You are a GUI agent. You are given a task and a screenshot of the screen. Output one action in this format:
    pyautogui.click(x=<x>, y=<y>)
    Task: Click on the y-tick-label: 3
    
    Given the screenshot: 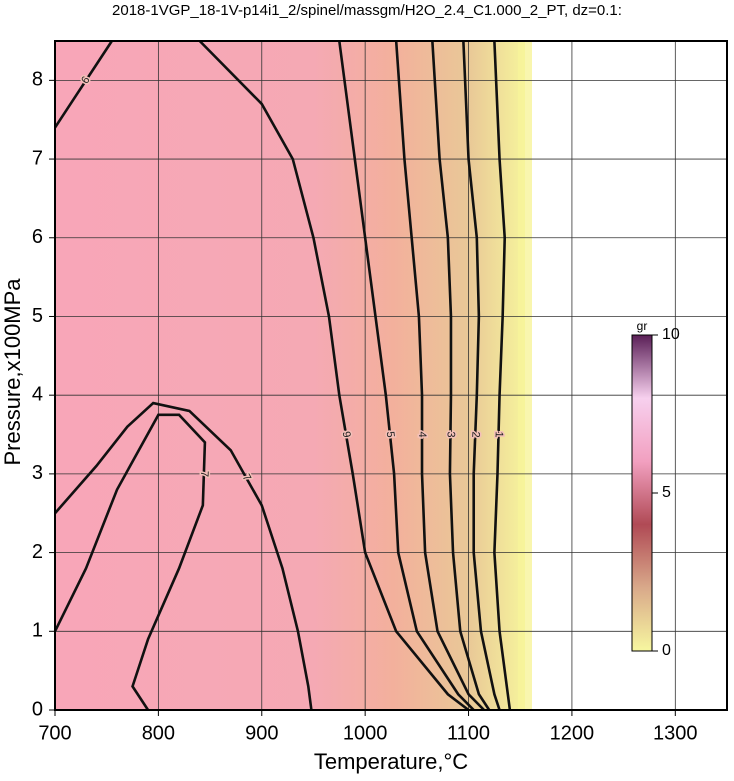 What is the action you would take?
    pyautogui.click(x=37, y=473)
    